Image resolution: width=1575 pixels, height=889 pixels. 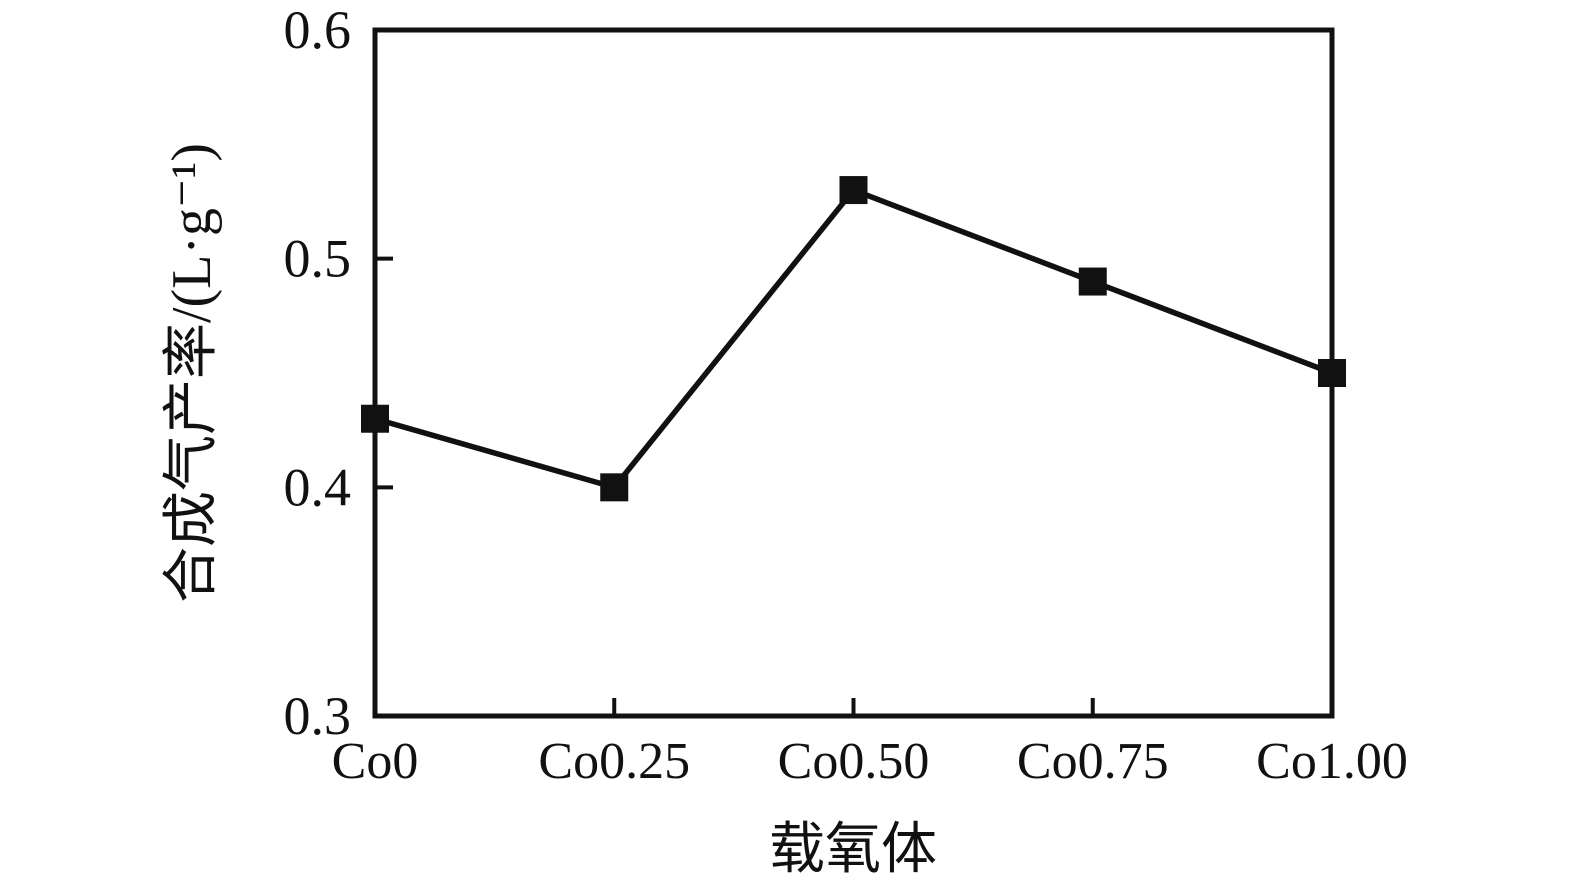 What do you see at coordinates (854, 761) in the screenshot?
I see `x-tick-label: Co0.50` at bounding box center [854, 761].